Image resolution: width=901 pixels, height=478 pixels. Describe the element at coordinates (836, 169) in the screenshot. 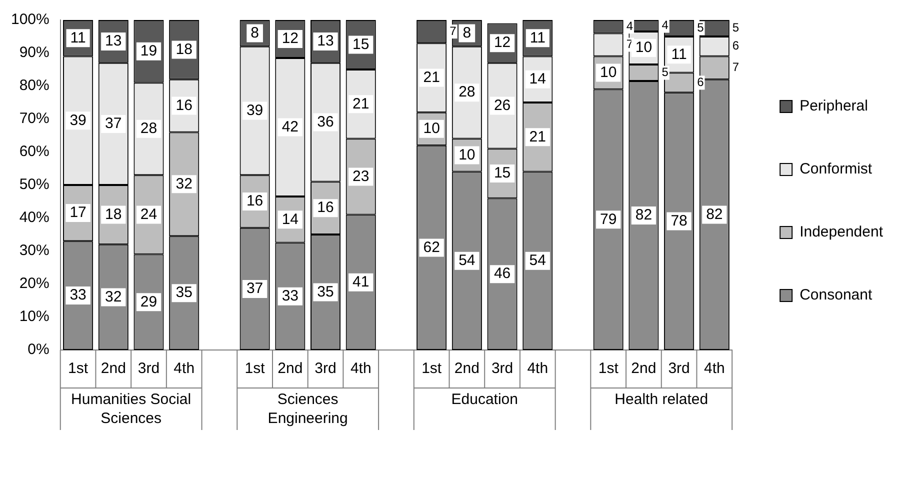

I see `legend-label: Conformist` at that location.